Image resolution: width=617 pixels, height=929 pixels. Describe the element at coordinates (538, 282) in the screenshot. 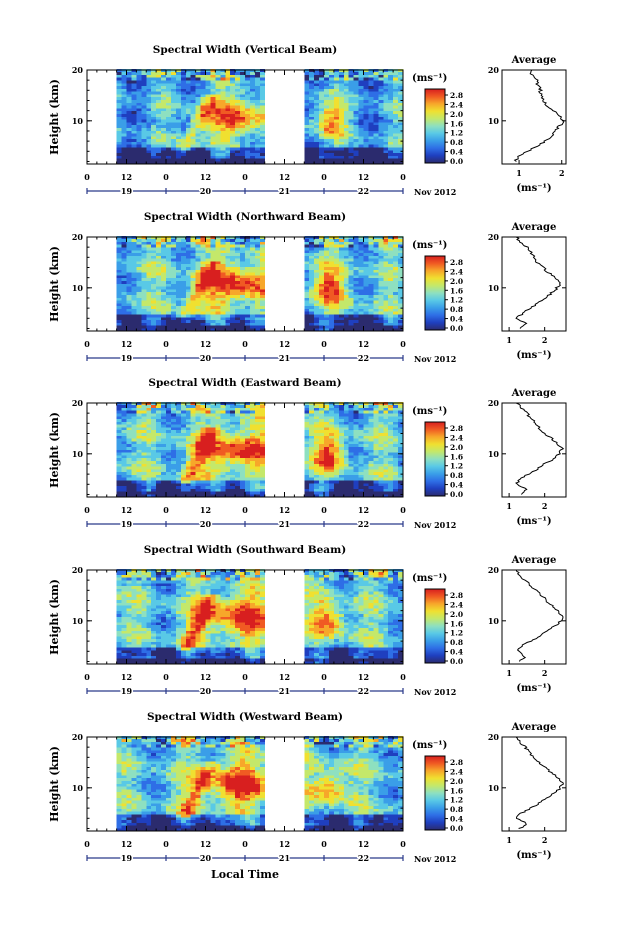

I see `average-profile-line` at that location.